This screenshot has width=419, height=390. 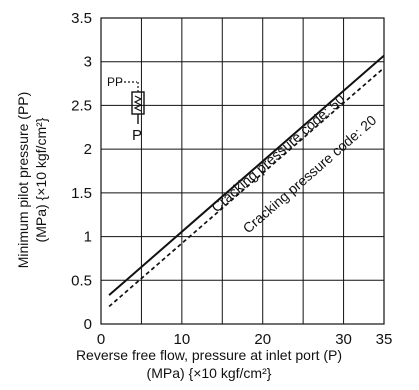 What do you see at coordinates (138, 103) in the screenshot?
I see `spring-icon` at bounding box center [138, 103].